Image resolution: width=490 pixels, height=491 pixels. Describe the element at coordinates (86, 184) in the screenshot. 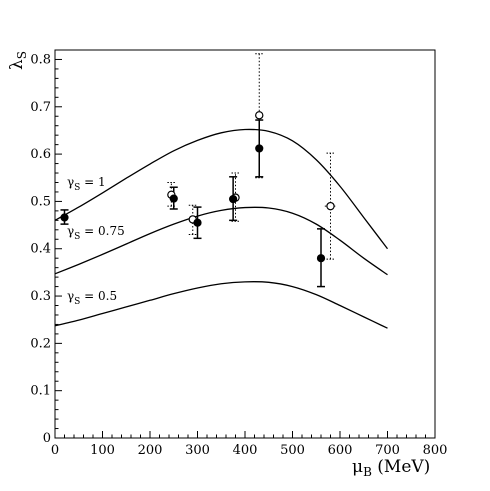

I see `curve-label-gamma-1: γS = 1` at that location.